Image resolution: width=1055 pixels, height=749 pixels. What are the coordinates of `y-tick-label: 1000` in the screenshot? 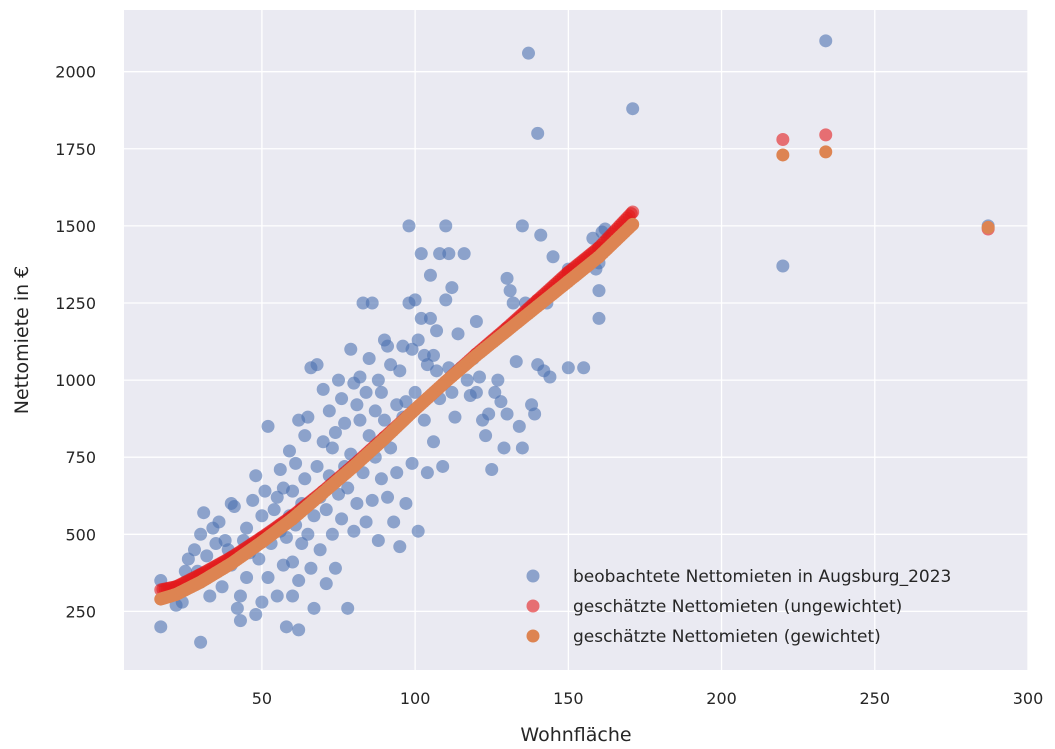 It's located at (75, 380).